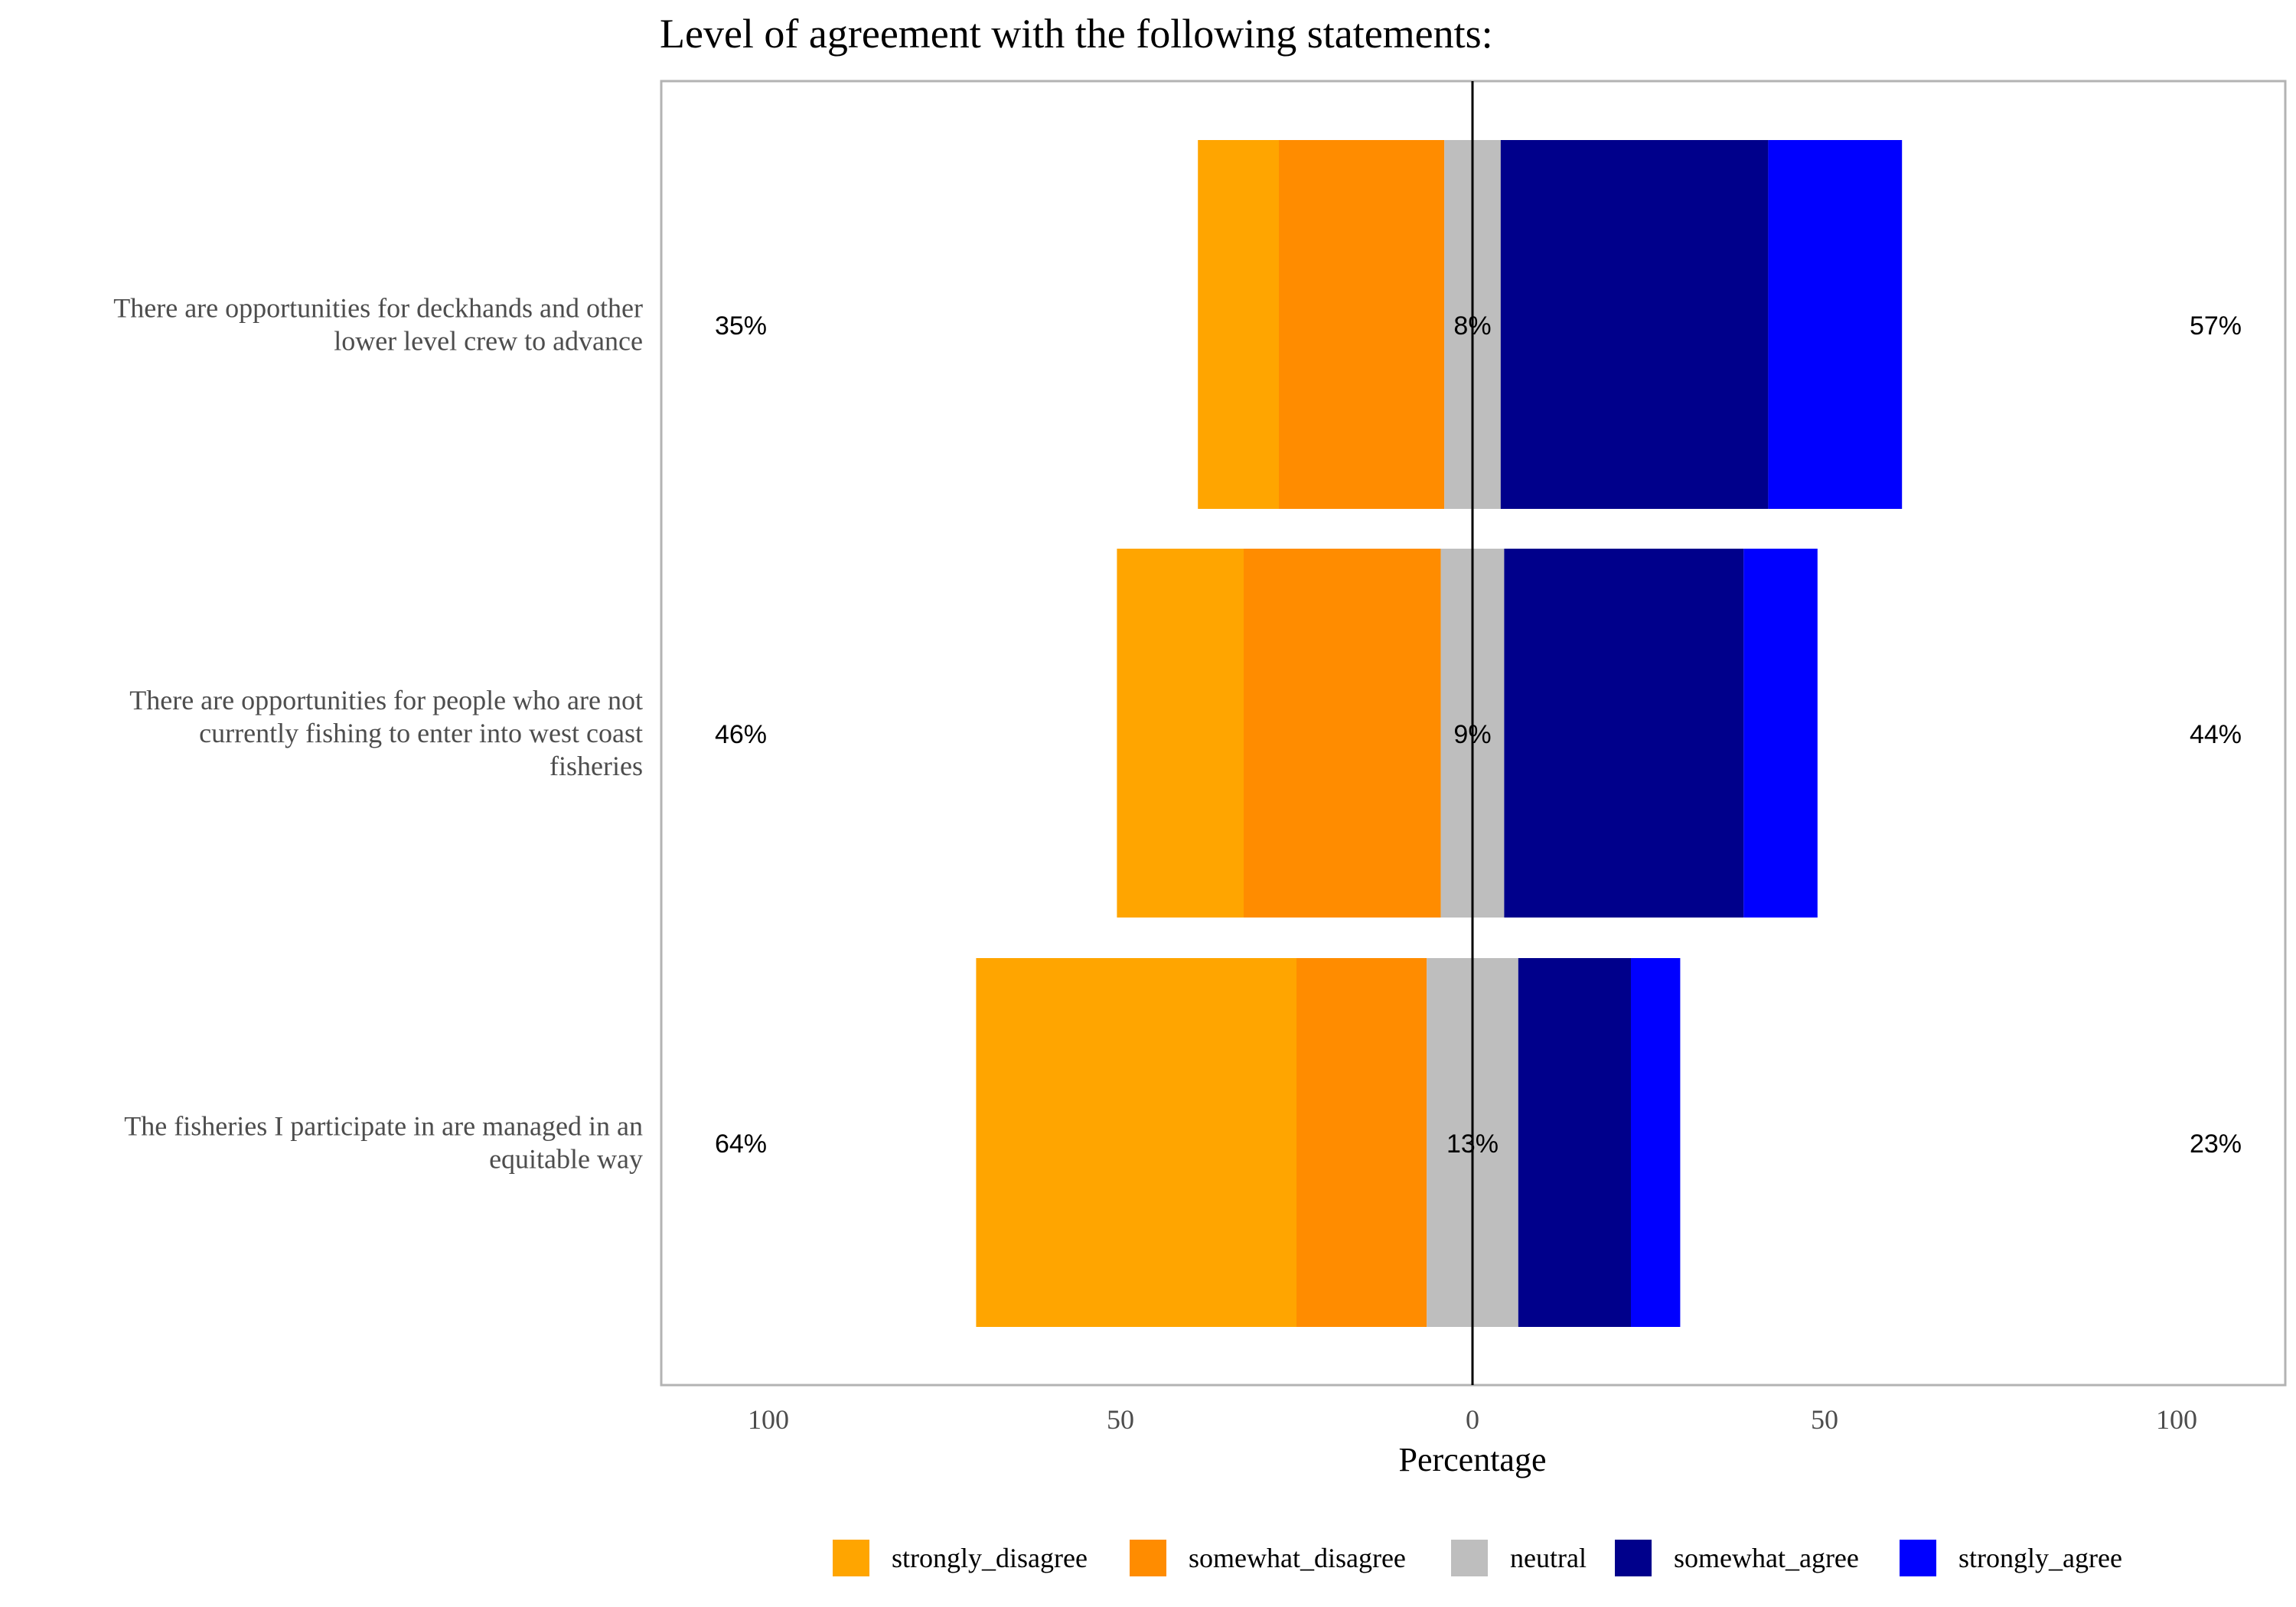 Image resolution: width=2296 pixels, height=1607 pixels. Describe the element at coordinates (990, 1558) in the screenshot. I see `legend-label-strongly-disagree: strongly_disagree` at that location.